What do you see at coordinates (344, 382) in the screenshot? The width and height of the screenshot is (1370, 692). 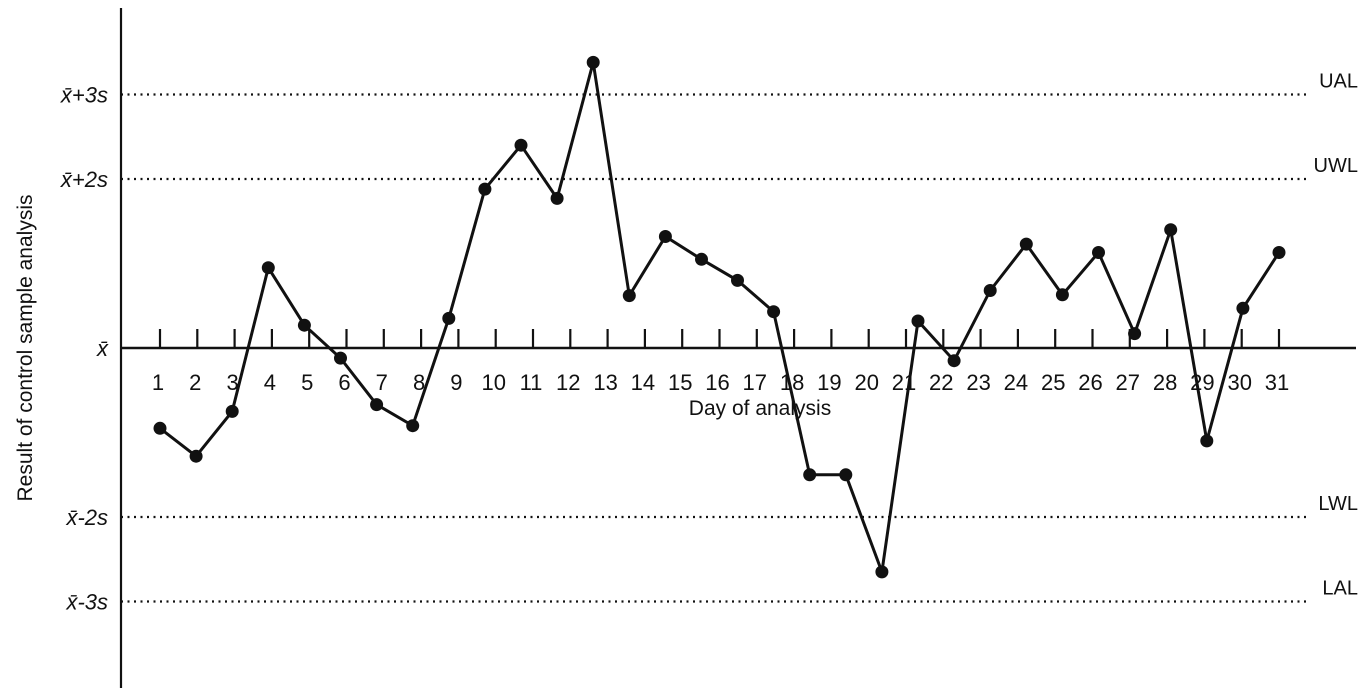 I see `x-tick-label: 6` at bounding box center [344, 382].